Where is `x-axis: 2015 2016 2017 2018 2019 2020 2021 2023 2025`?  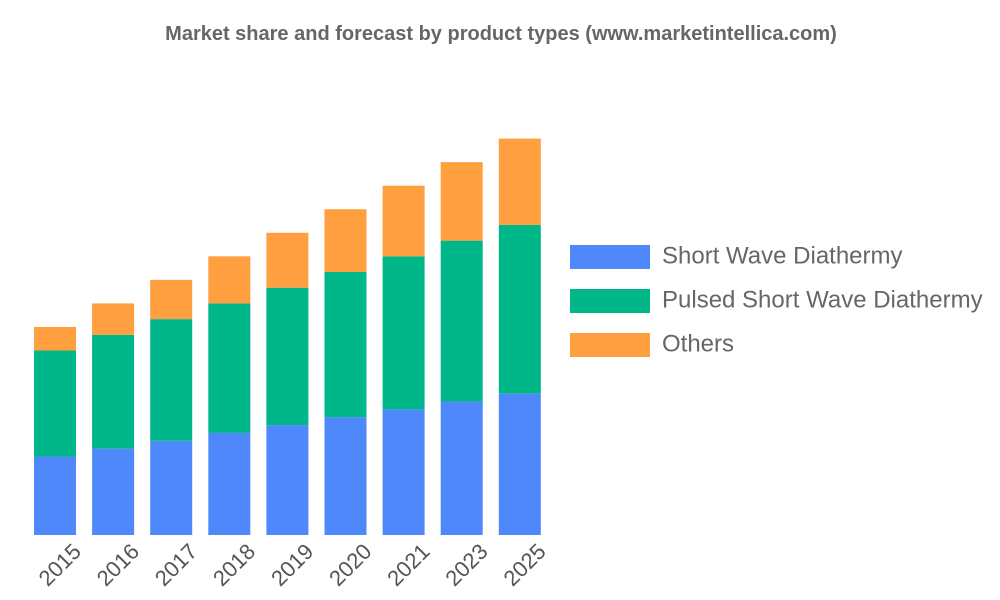 x-axis: 2015 2016 2017 2018 2019 2020 2021 2023 2025 is located at coordinates (292, 565).